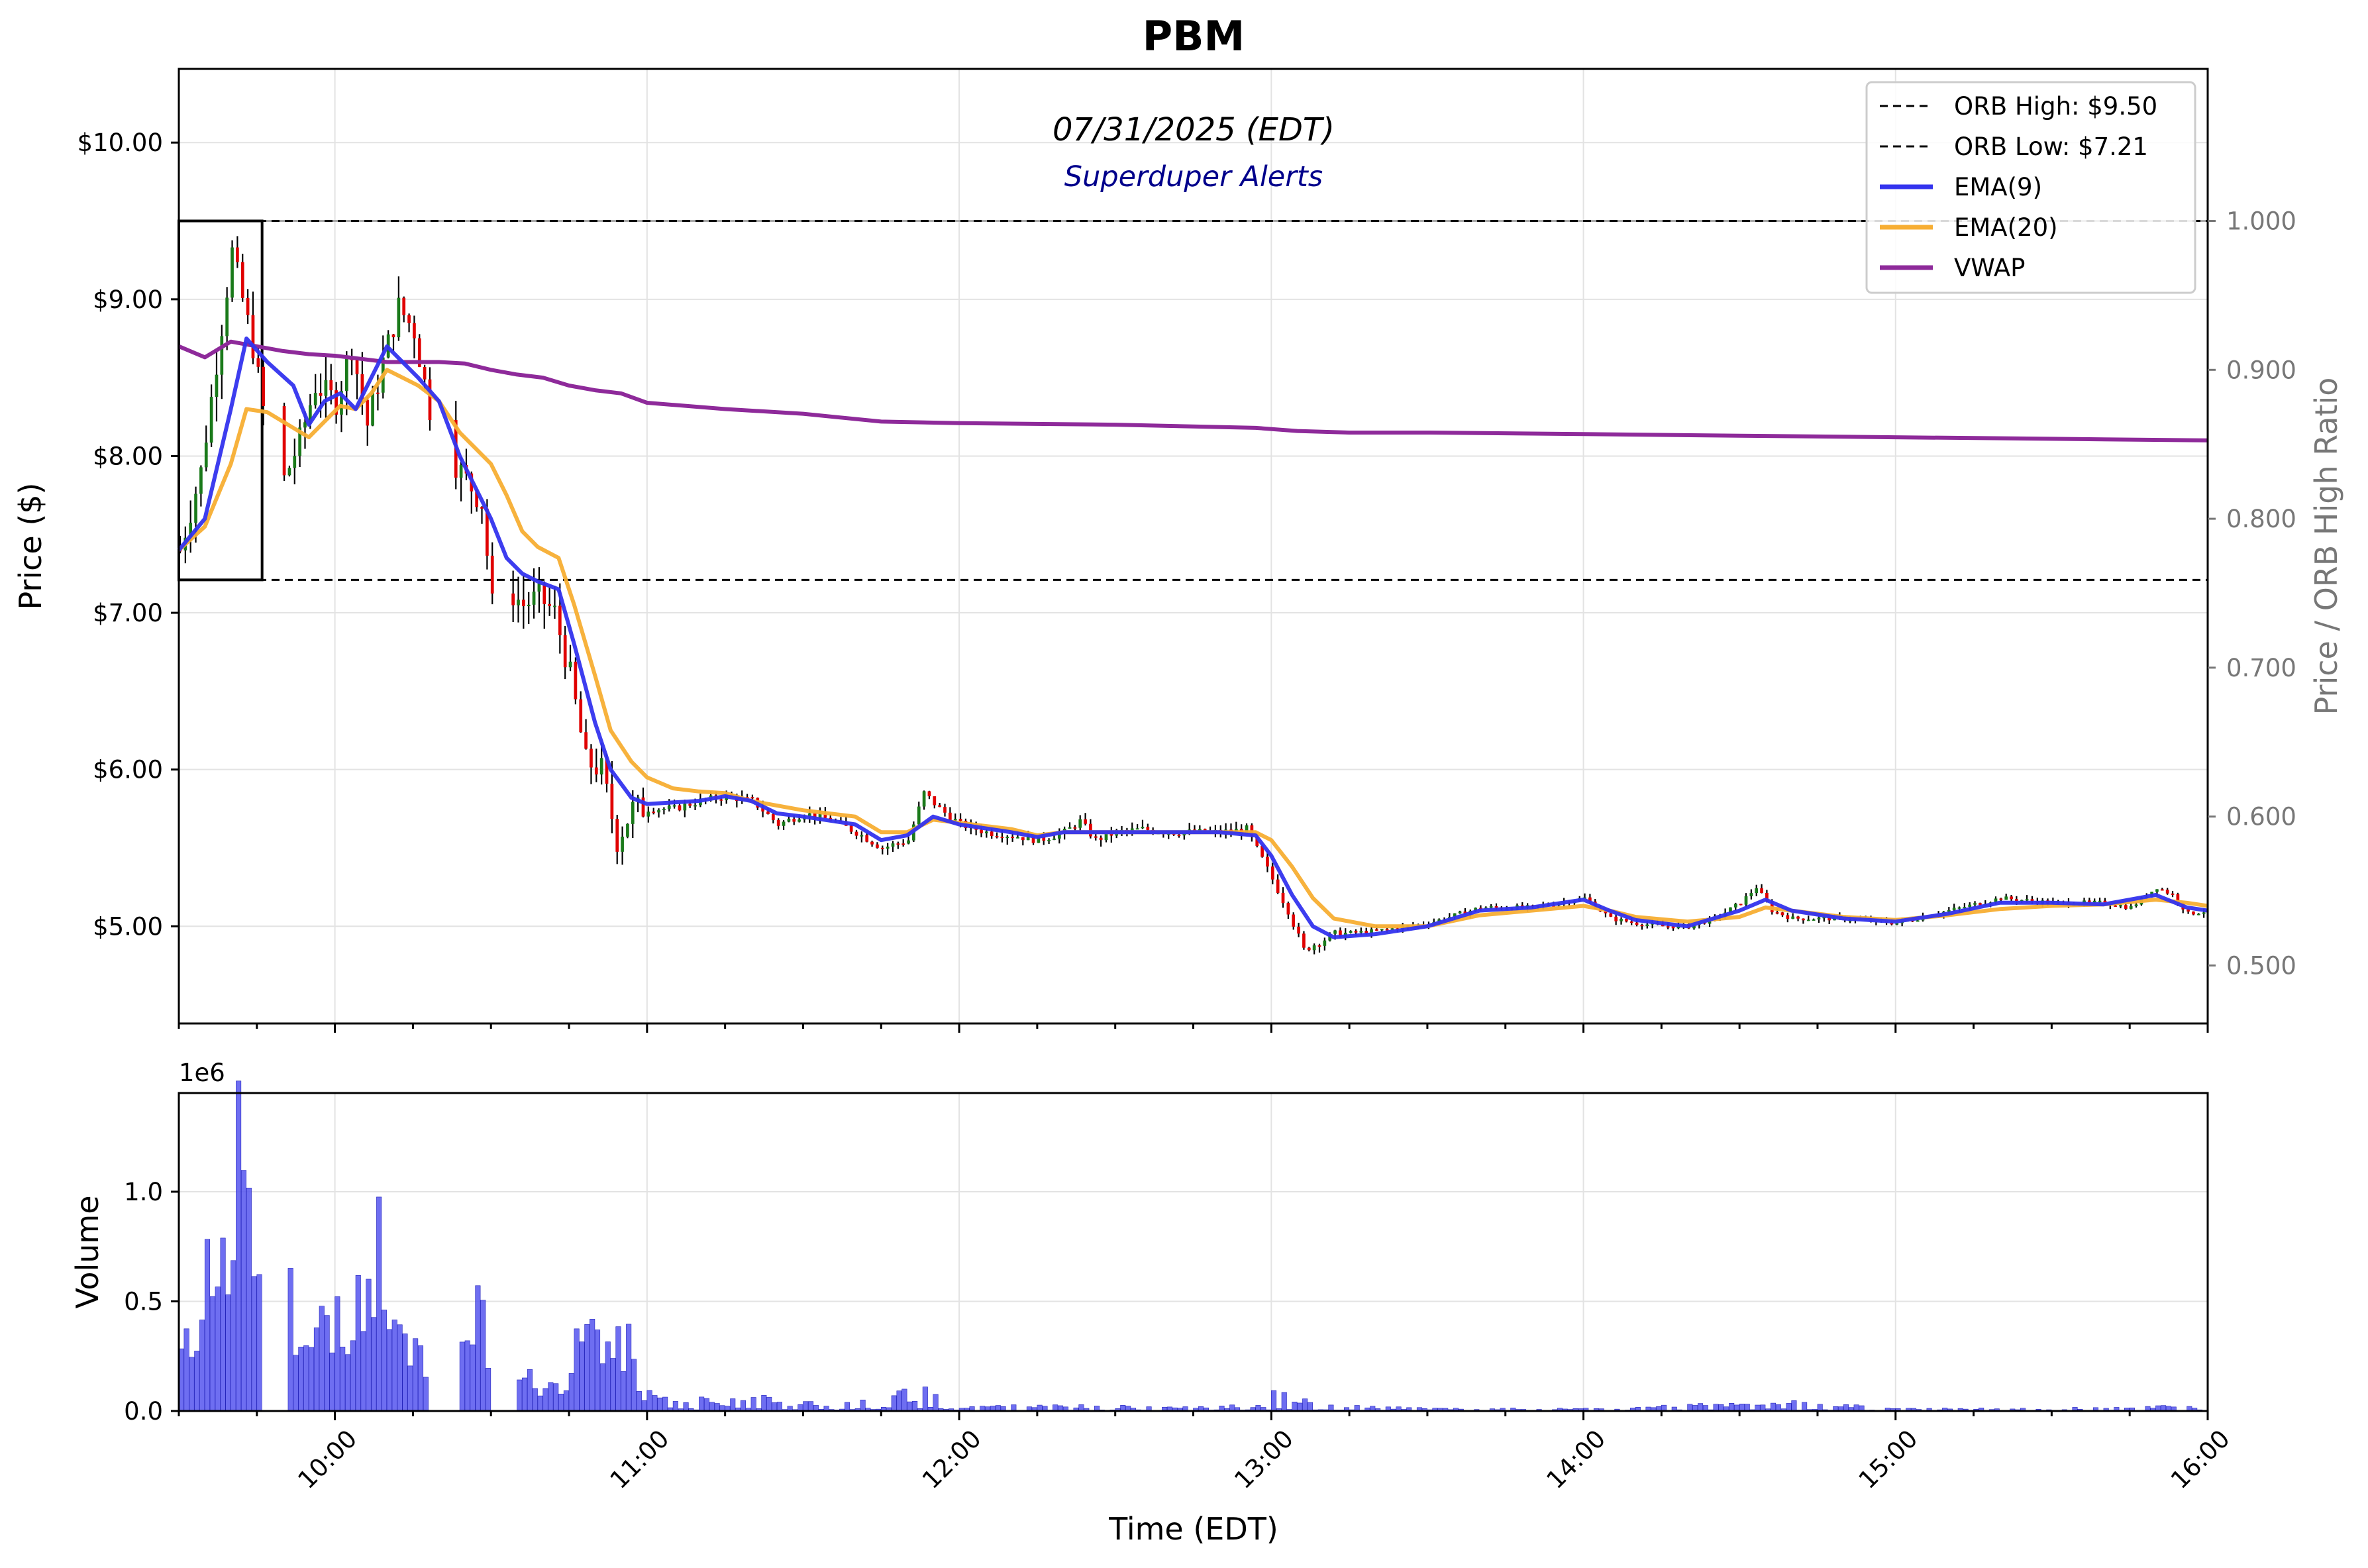 The height and width of the screenshot is (1568, 2368). I want to click on ratio-y-tick-label: 0.800, so click(2261, 519).